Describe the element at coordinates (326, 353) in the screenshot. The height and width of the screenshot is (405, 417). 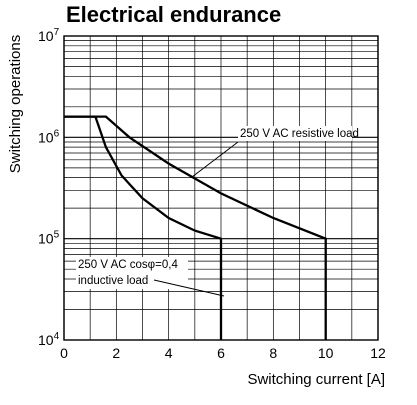
I see `x-tick-label: 10` at that location.